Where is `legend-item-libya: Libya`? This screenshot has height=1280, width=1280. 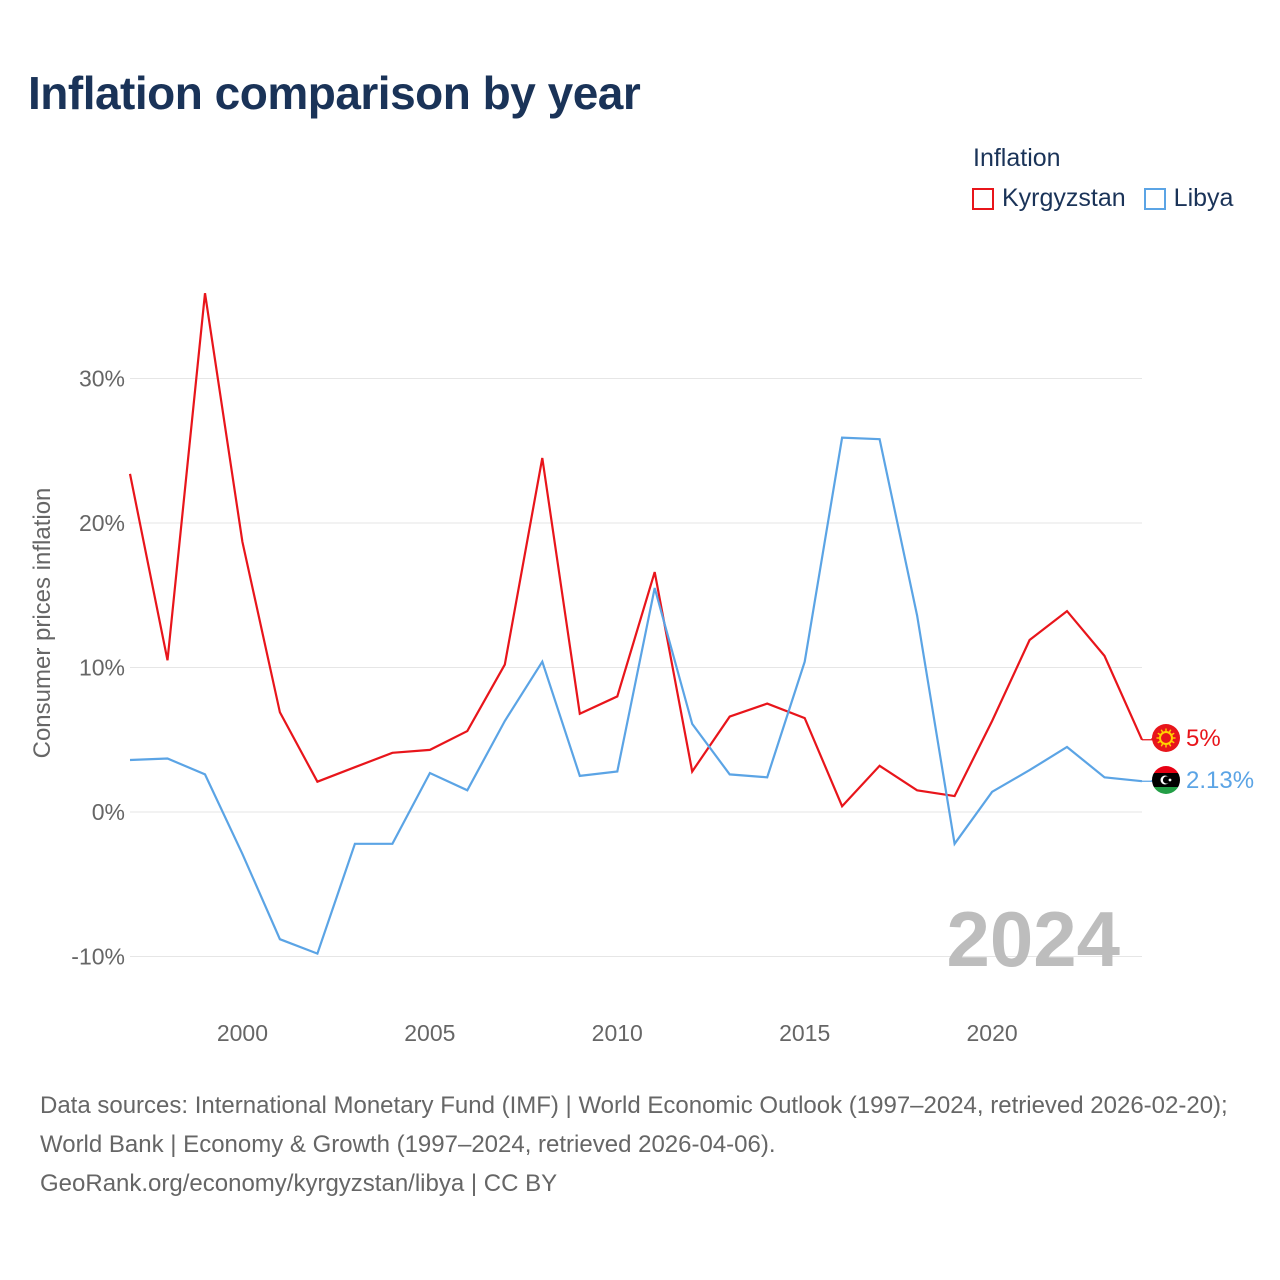
legend-item-libya: Libya is located at coordinates (1188, 198).